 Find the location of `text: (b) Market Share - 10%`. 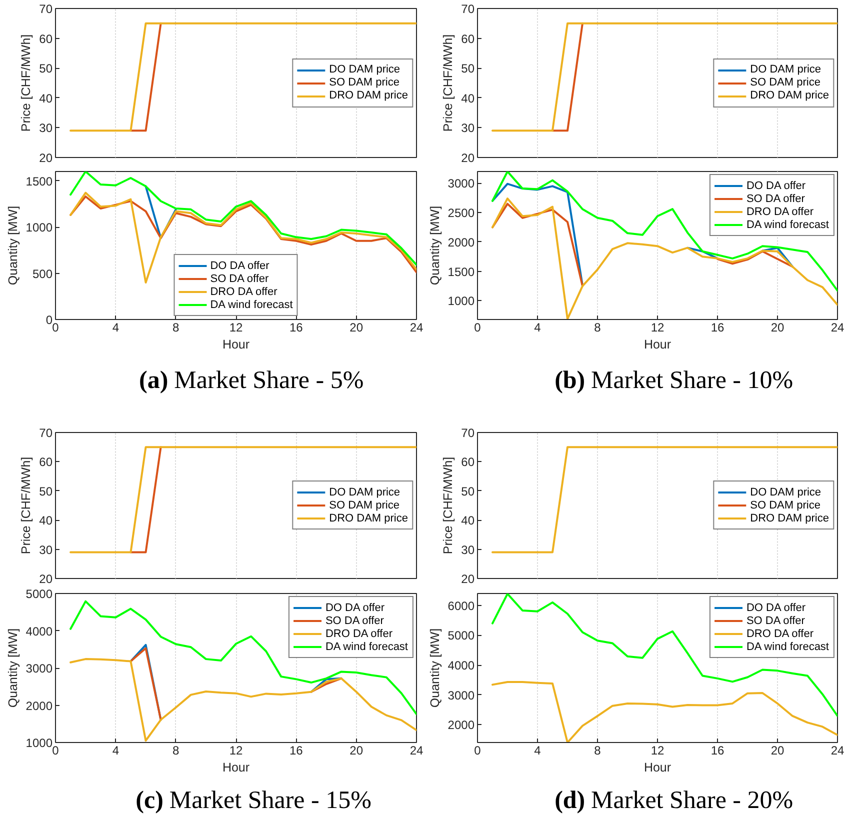

text: (b) Market Share - 10% is located at coordinates (674, 380).